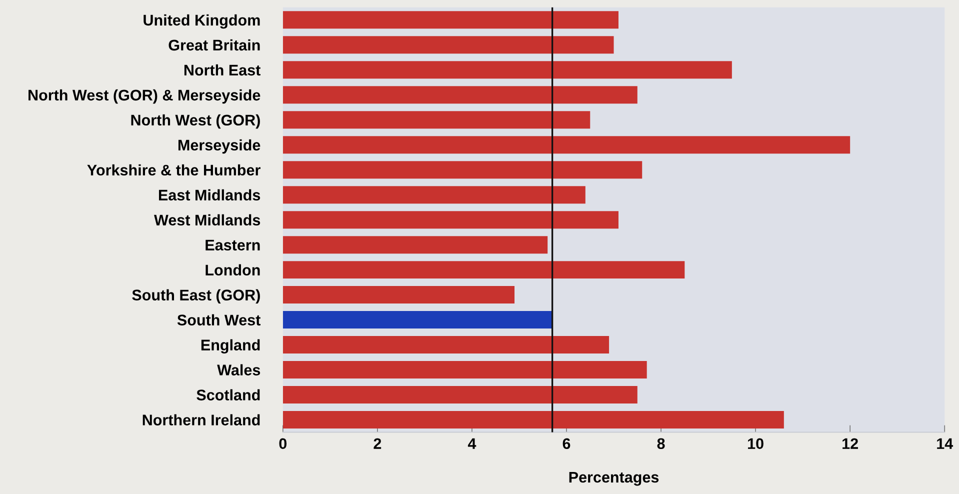 This screenshot has height=494, width=959. Describe the element at coordinates (378, 443) in the screenshot. I see `x-tick-label: 2` at that location.